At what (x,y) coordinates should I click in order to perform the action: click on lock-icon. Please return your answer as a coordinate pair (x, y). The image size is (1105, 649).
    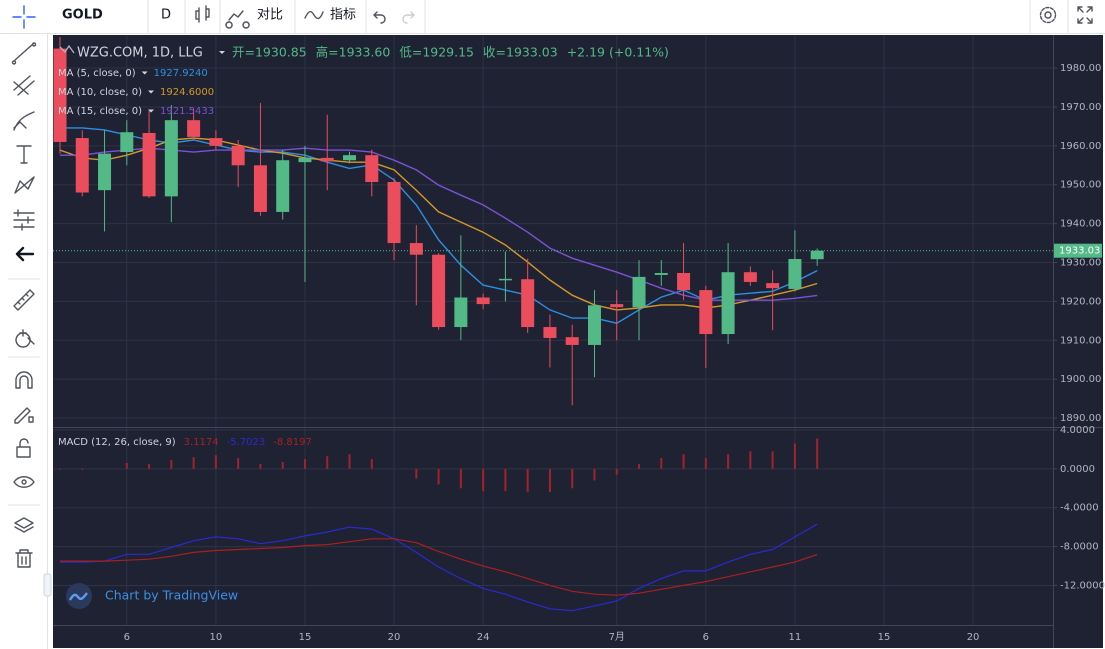
    Looking at the image, I should click on (23, 448).